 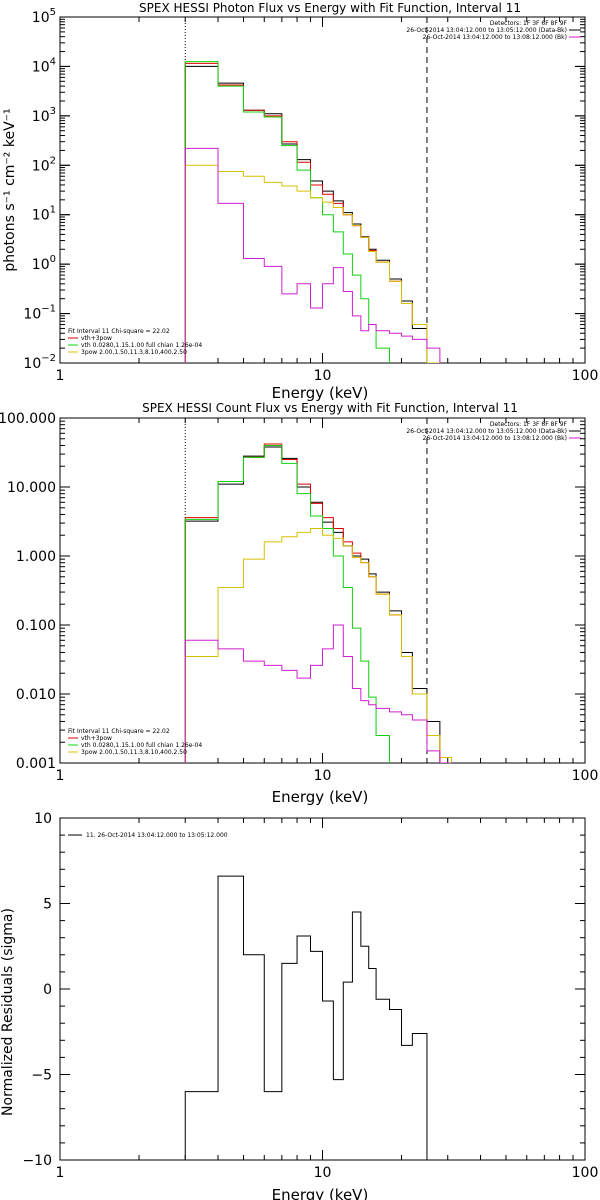 What do you see at coordinates (36, 626) in the screenshot?
I see `y-tick-label: 0.100` at bounding box center [36, 626].